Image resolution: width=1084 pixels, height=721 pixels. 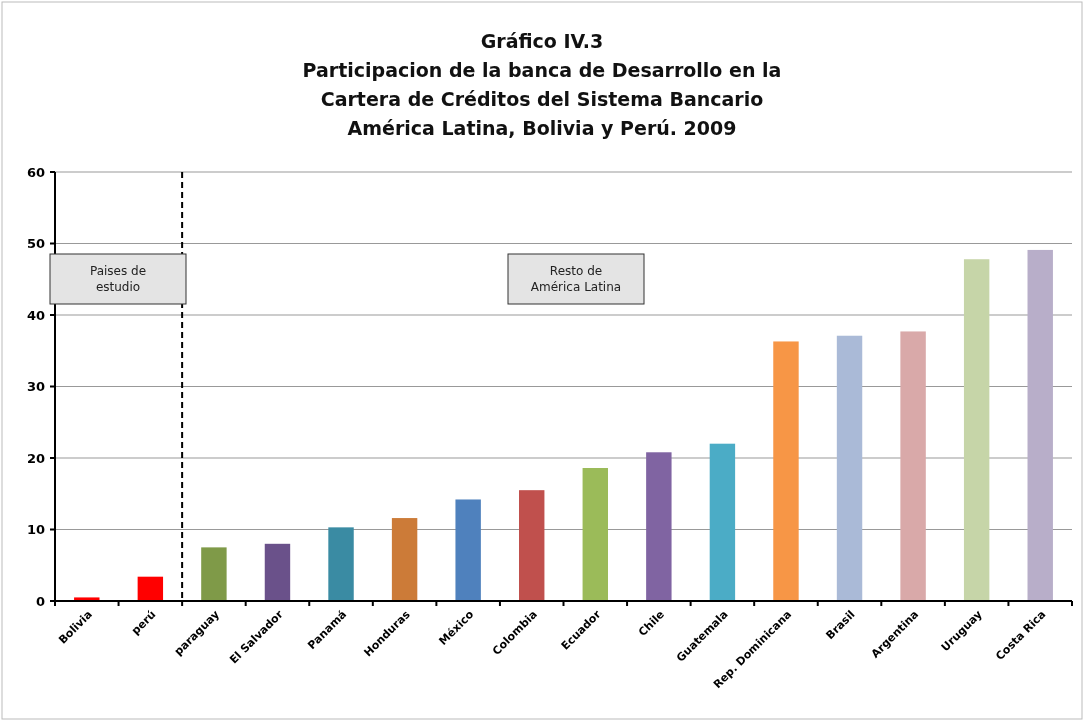 What do you see at coordinates (118, 279) in the screenshot?
I see `annotation: Paises de estudio` at bounding box center [118, 279].